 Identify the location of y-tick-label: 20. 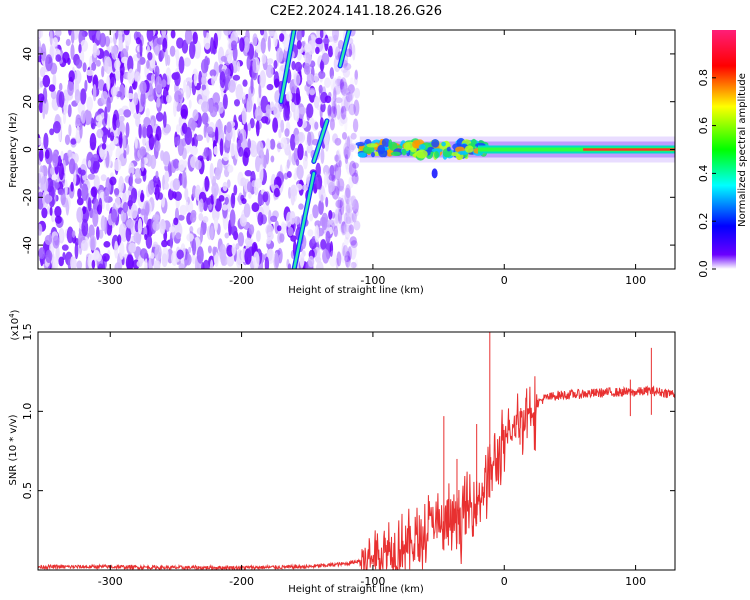
(27, 102).